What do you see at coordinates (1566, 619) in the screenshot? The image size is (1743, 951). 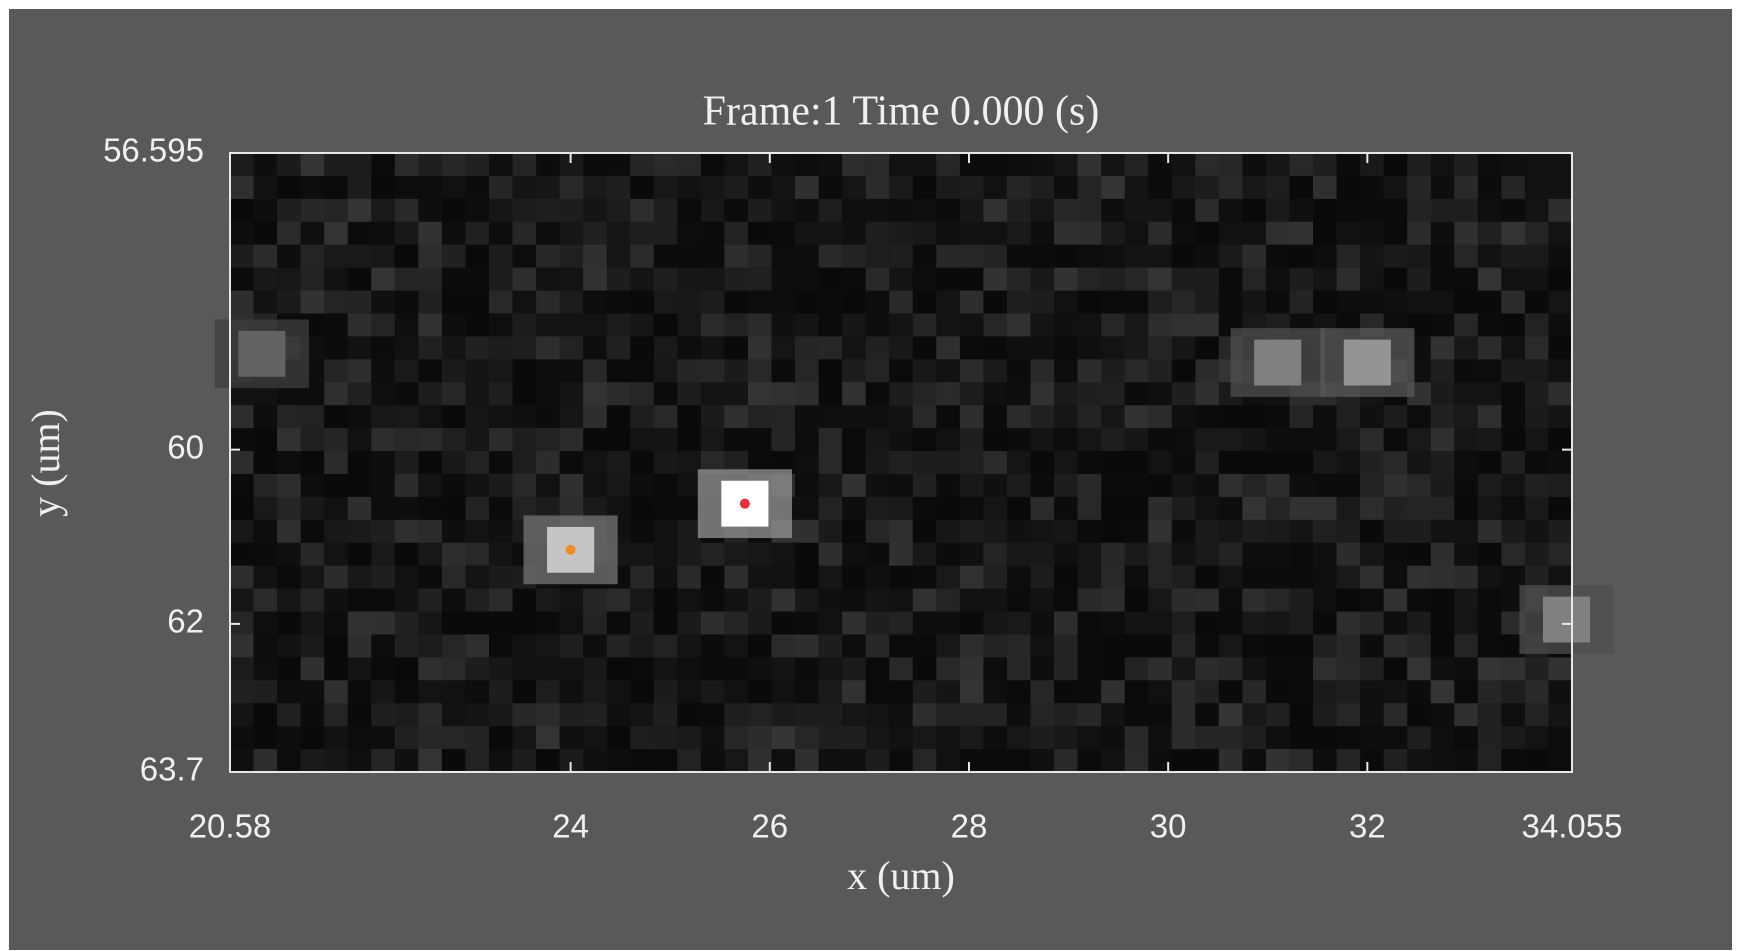 I see `spot` at bounding box center [1566, 619].